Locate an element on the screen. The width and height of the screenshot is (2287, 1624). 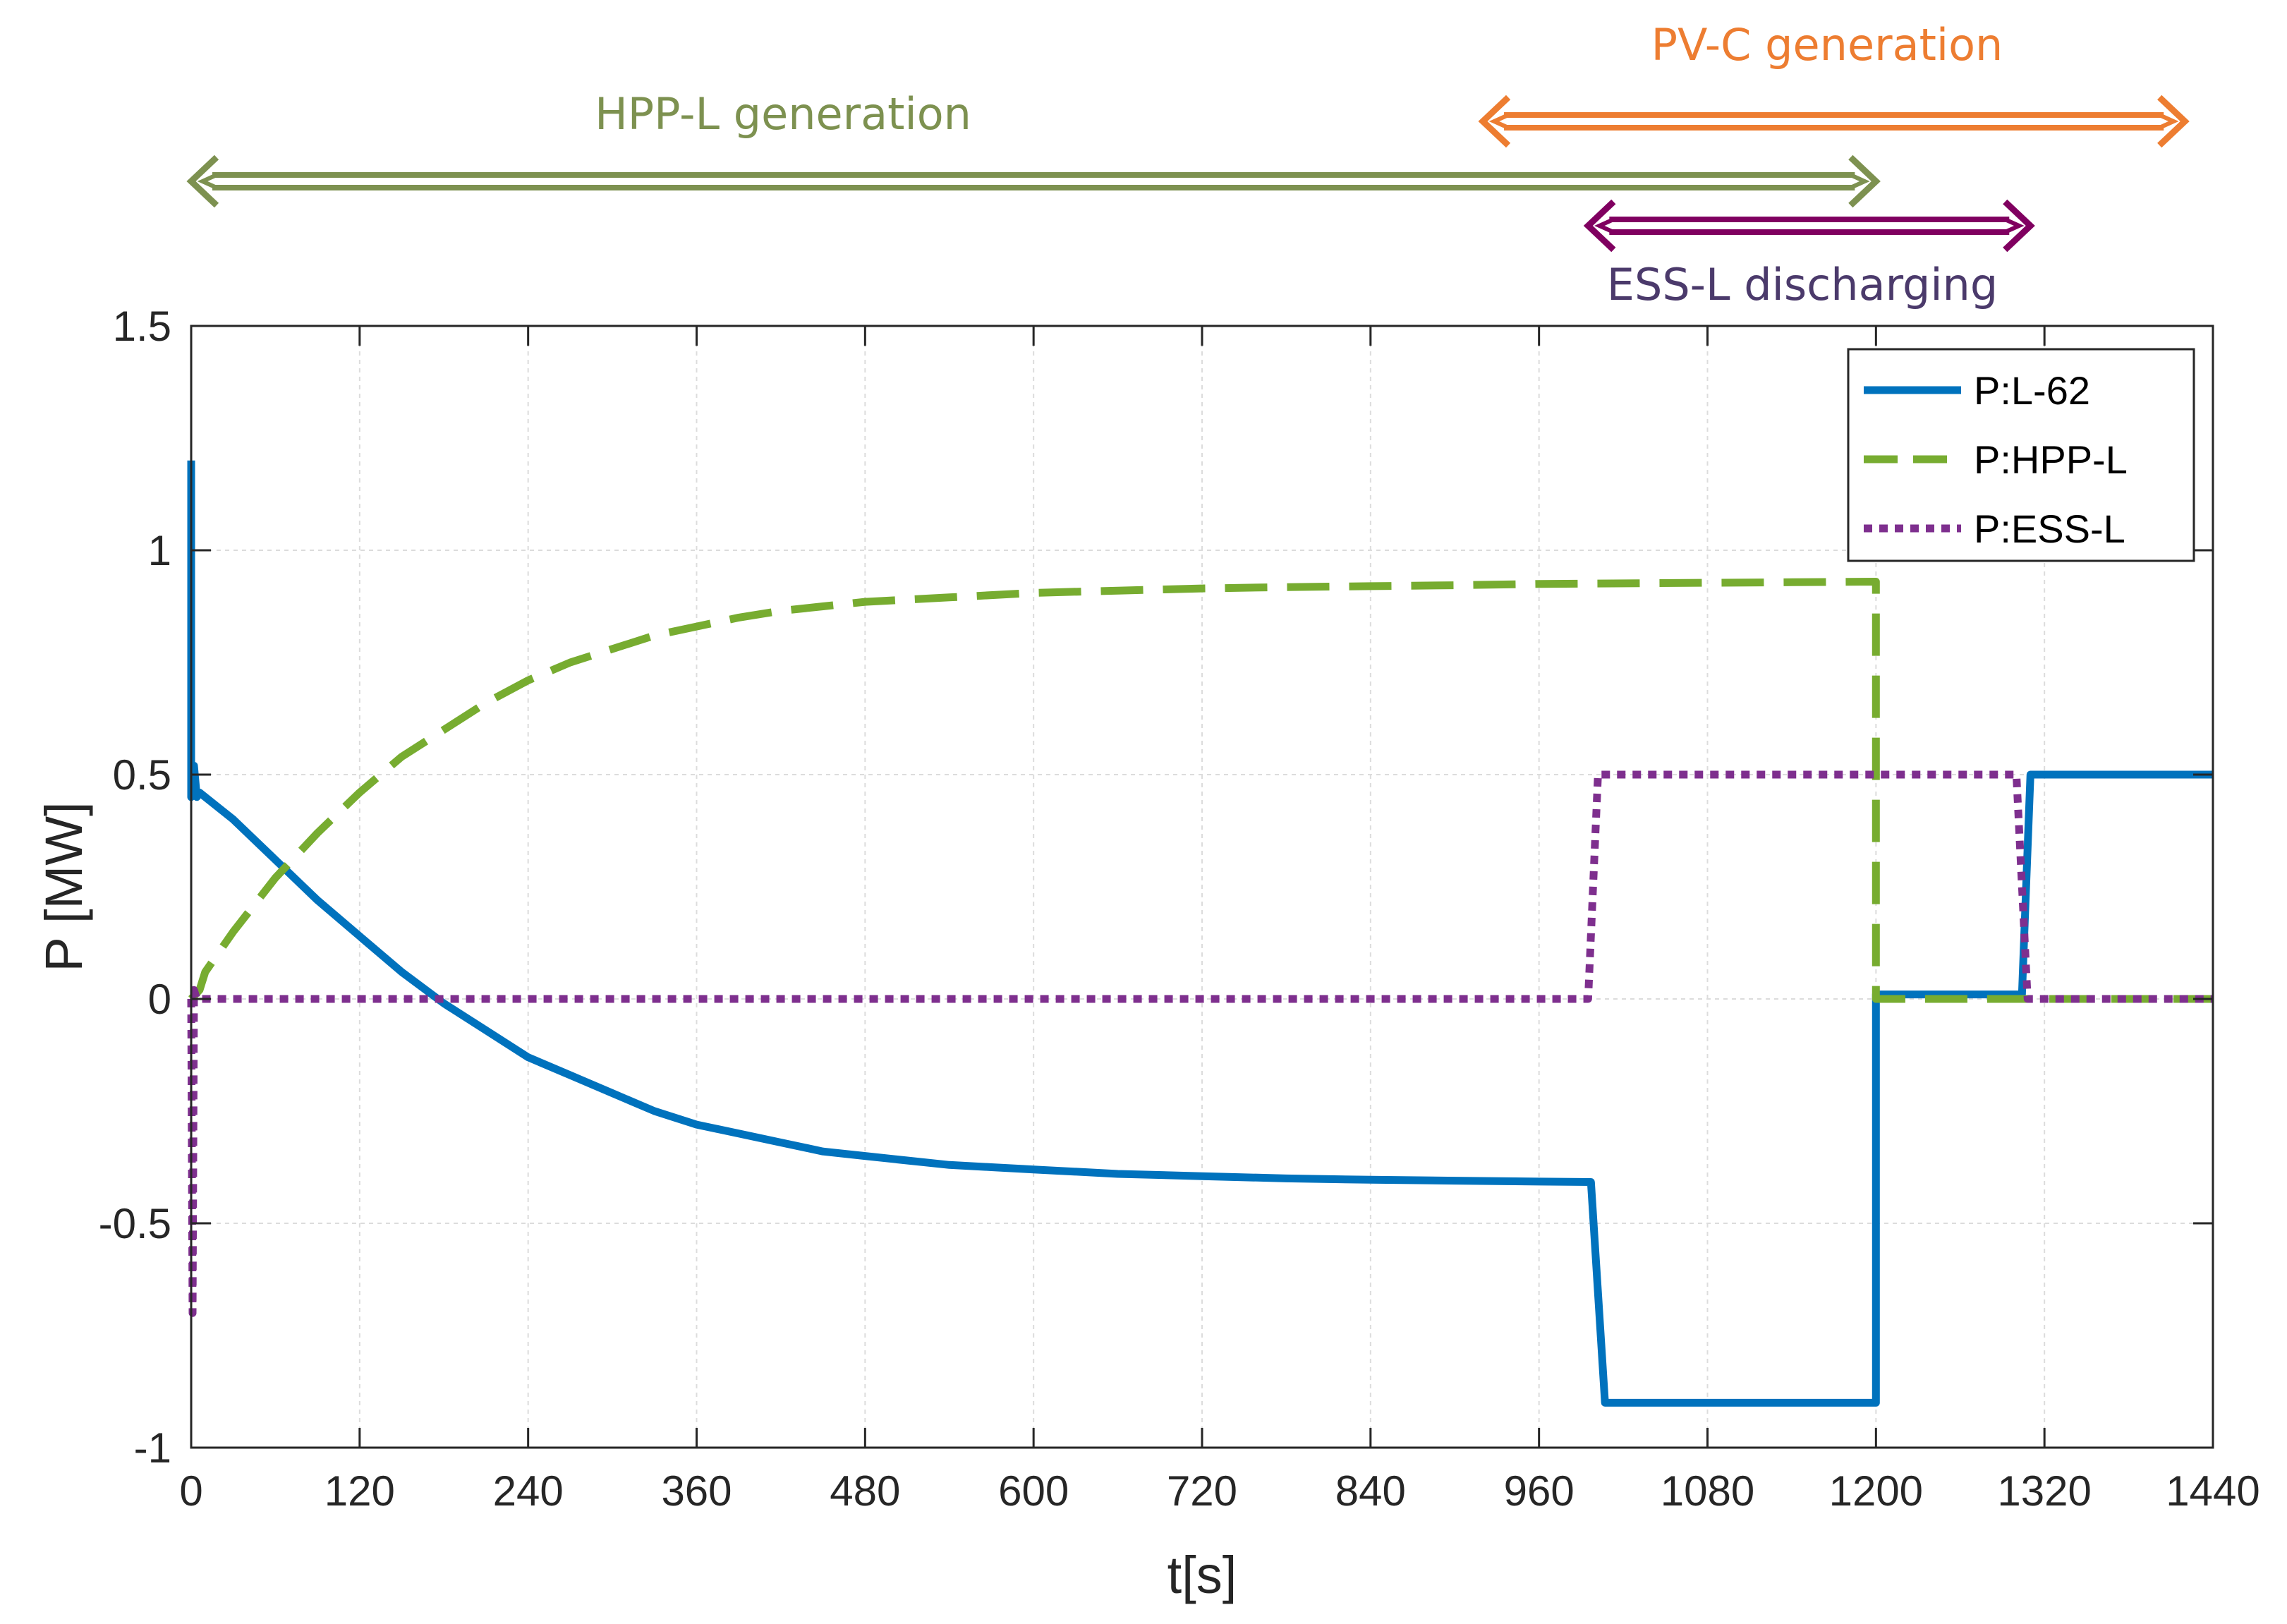
x-tick-label: 240 is located at coordinates (528, 1491).